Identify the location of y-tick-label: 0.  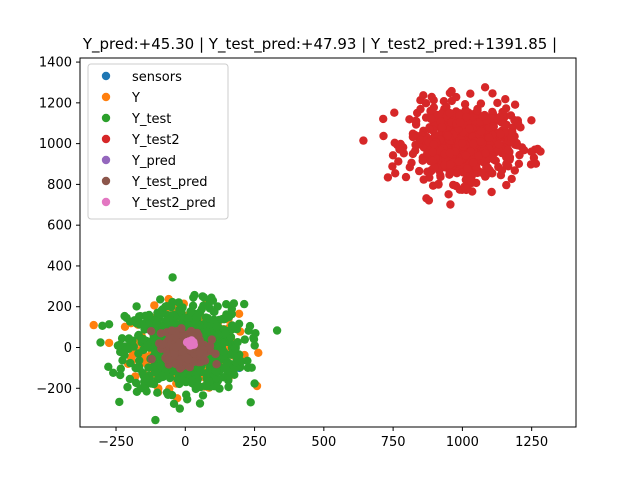
(68, 348).